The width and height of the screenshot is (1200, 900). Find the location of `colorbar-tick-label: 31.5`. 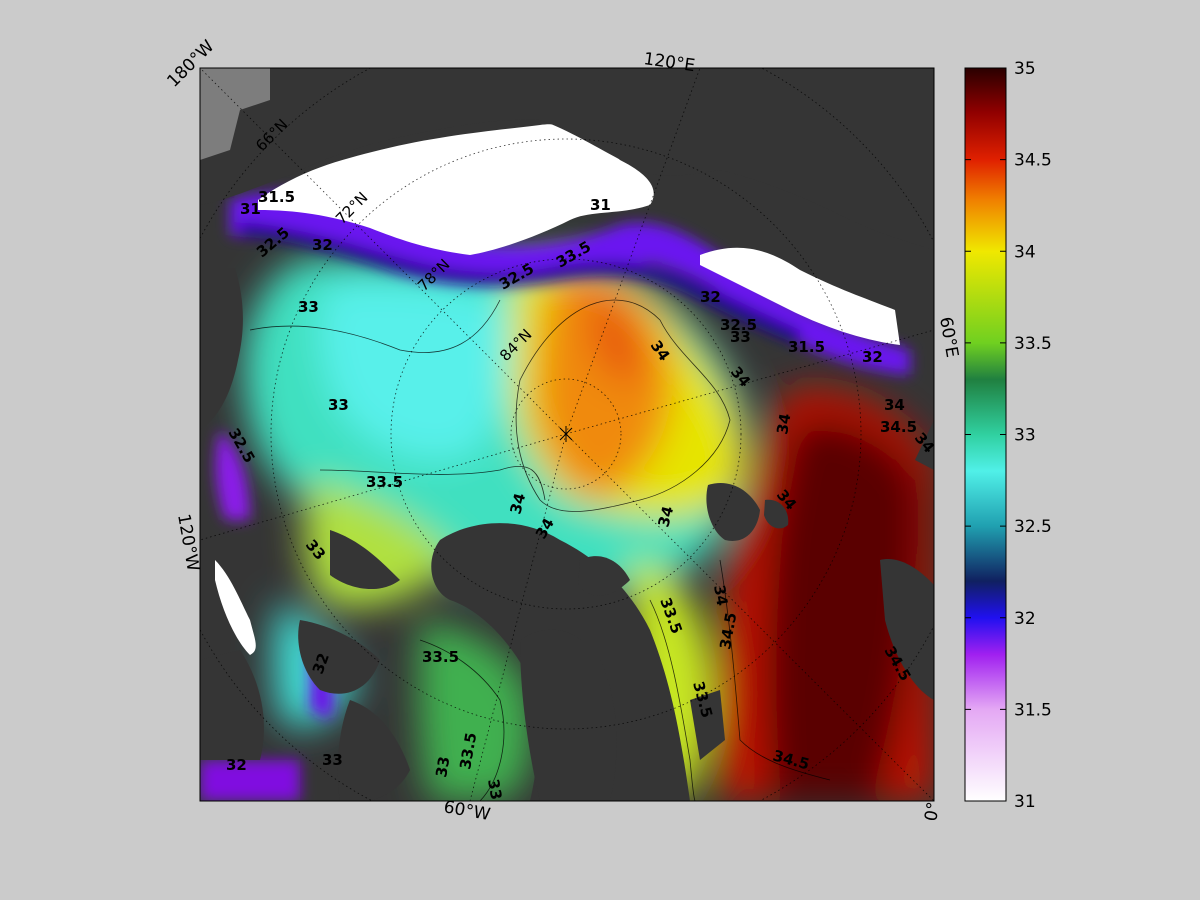

colorbar-tick-label: 31.5 is located at coordinates (1033, 710).